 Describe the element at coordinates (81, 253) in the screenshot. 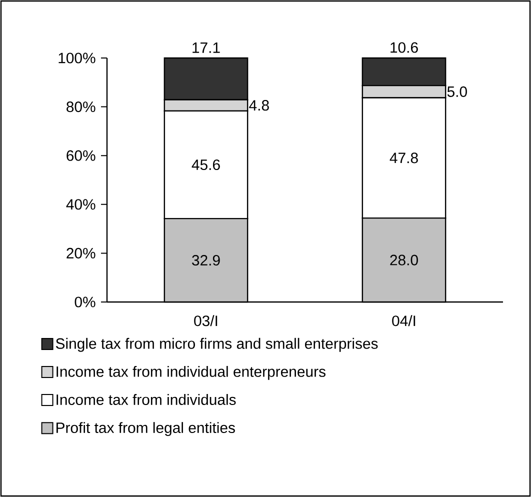

I see `y-tick-label: 20%` at that location.